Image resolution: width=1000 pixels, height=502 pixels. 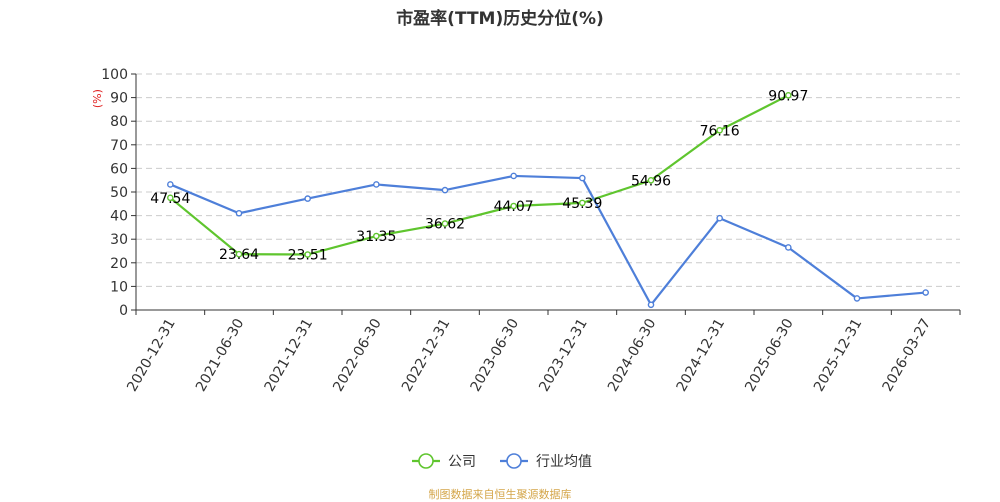 I want to click on legend-label: 行业均值, so click(x=564, y=462).